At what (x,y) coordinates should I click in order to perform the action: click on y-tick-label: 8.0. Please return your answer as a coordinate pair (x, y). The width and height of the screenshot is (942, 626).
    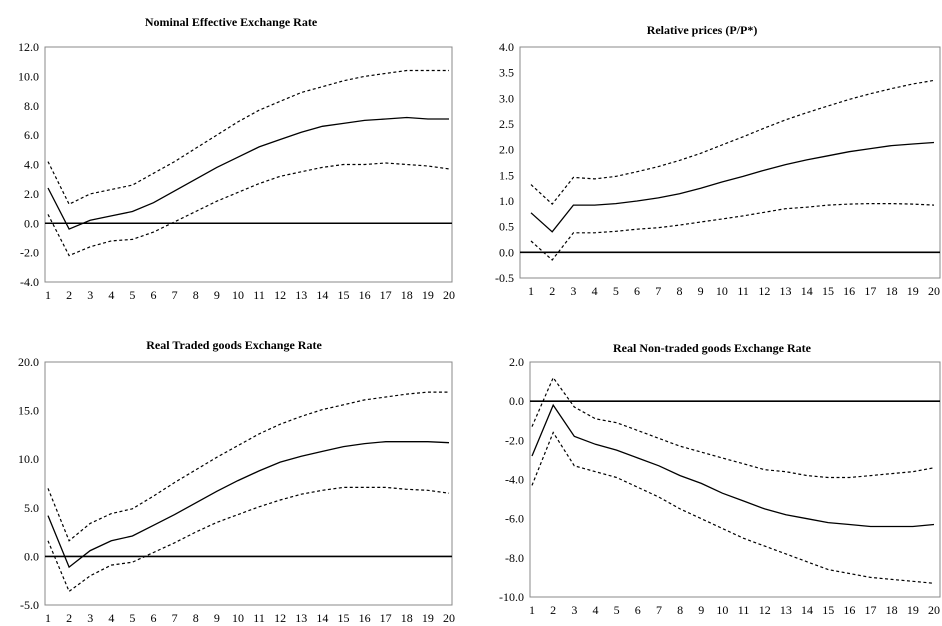
    Looking at the image, I should click on (31, 106).